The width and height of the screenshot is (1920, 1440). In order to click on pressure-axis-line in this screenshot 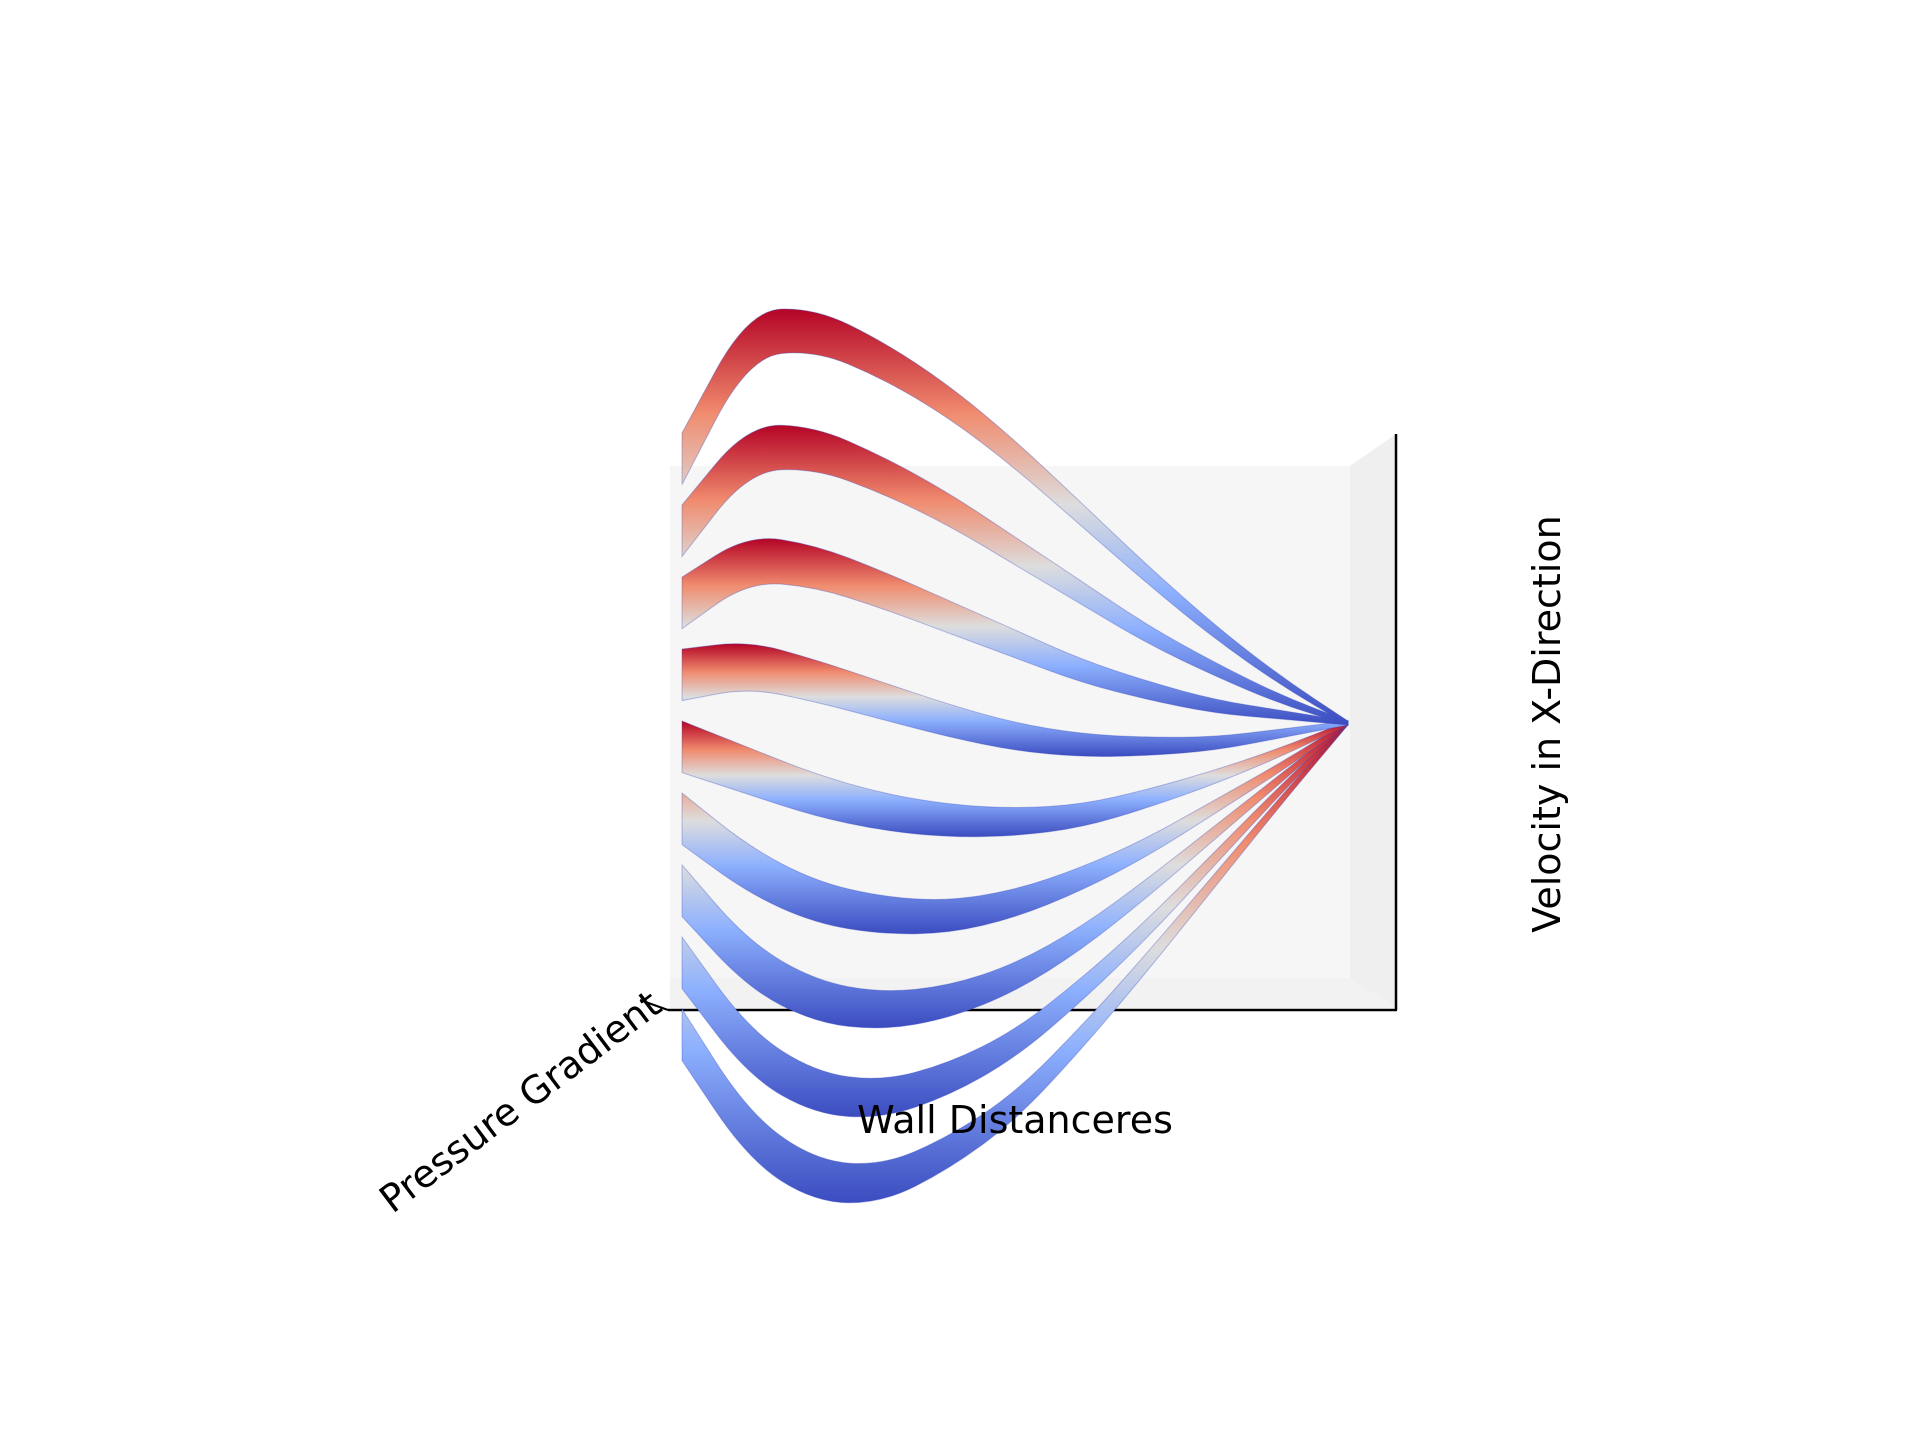, I will do `click(654, 1005)`.